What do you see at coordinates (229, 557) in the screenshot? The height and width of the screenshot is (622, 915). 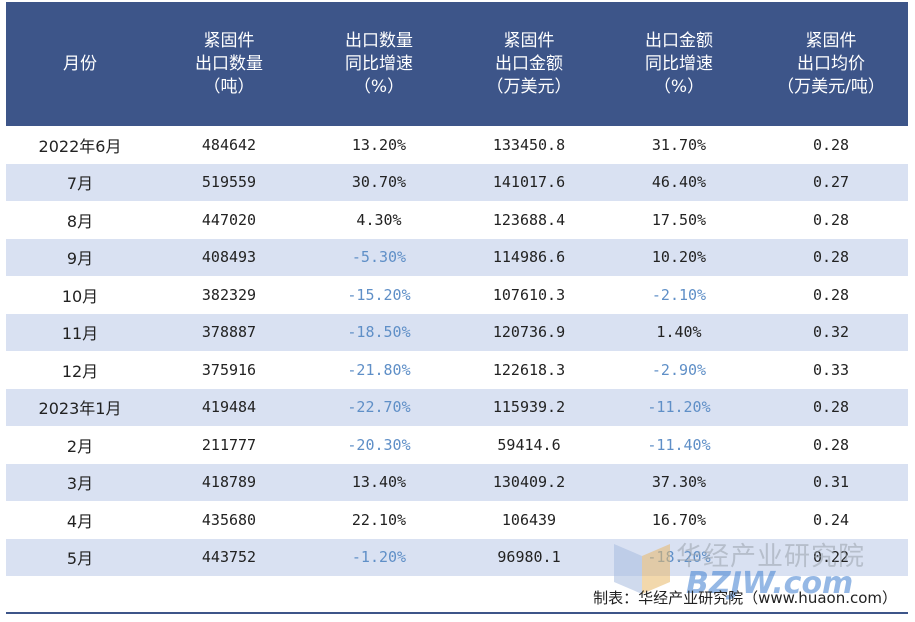 I see `cell-export-qty: 443752` at bounding box center [229, 557].